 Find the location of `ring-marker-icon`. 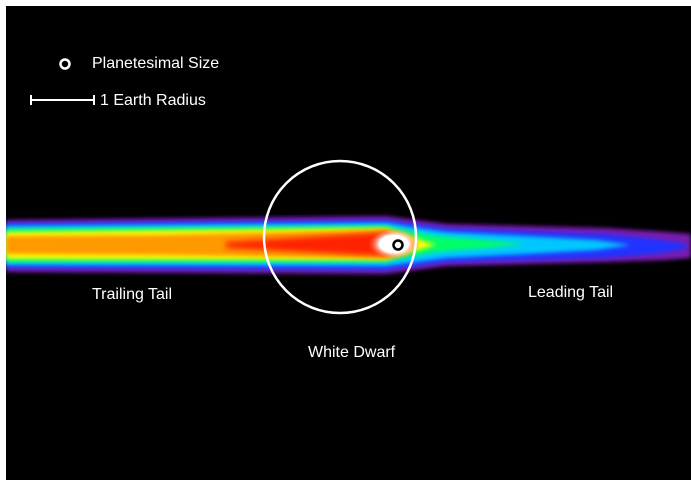

ring-marker-icon is located at coordinates (65, 64).